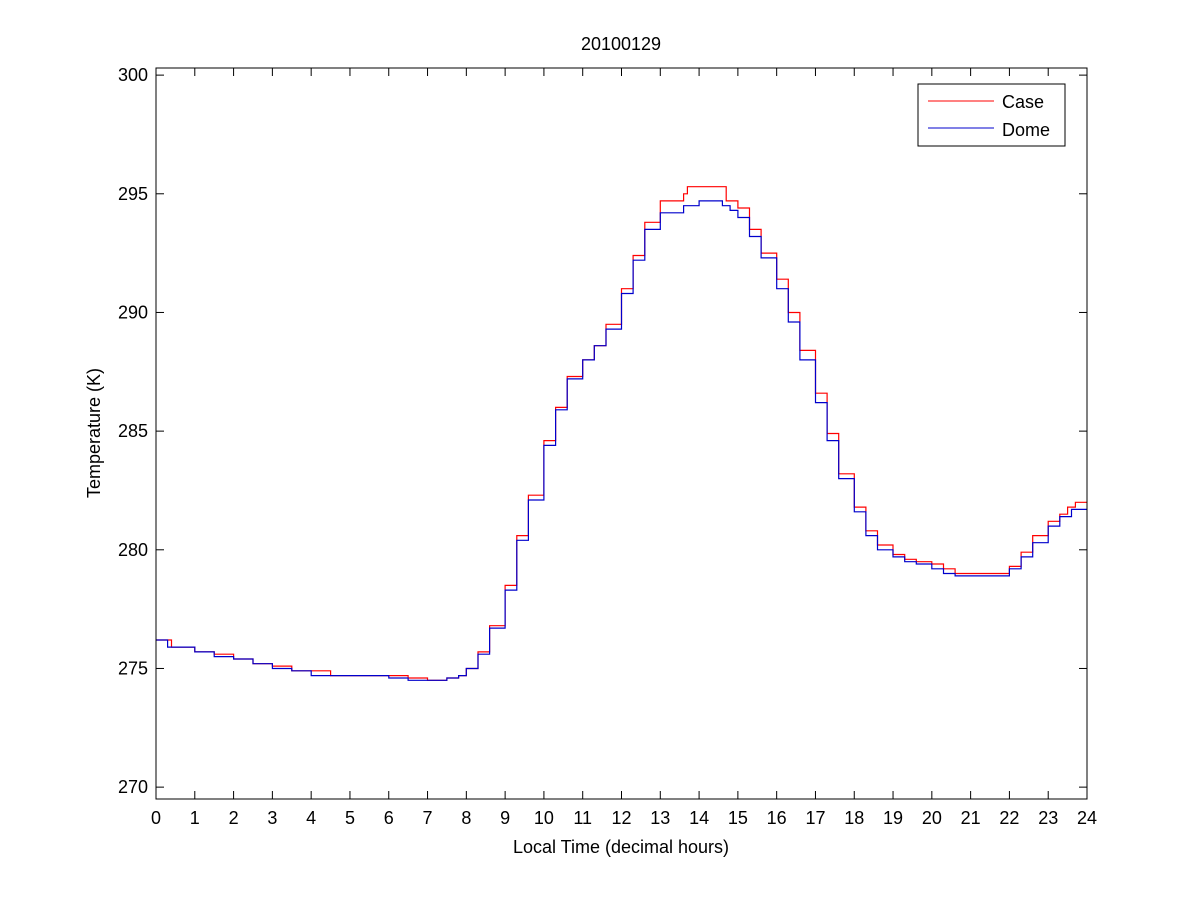 This screenshot has width=1200, height=905. I want to click on x-tick-label-23: 23, so click(1048, 818).